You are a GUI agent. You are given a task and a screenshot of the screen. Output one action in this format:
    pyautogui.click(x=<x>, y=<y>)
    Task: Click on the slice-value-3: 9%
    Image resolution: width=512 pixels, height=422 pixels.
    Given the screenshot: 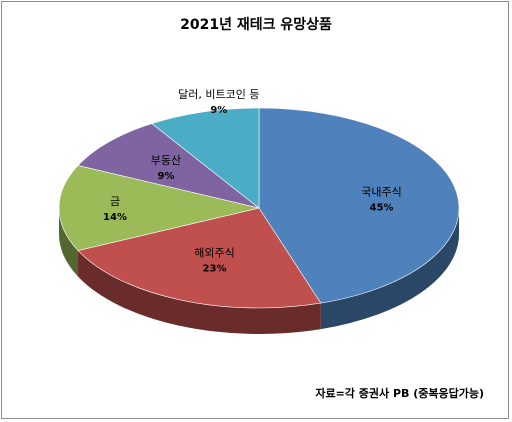 What is the action you would take?
    pyautogui.click(x=165, y=176)
    